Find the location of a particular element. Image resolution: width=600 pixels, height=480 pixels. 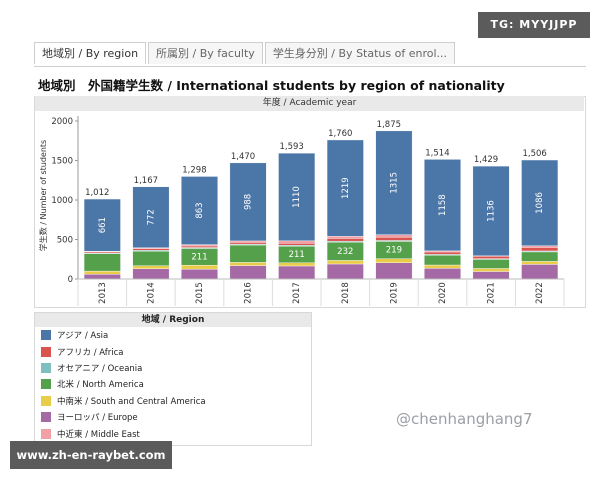

segment-value-label: 232 is located at coordinates (345, 252).